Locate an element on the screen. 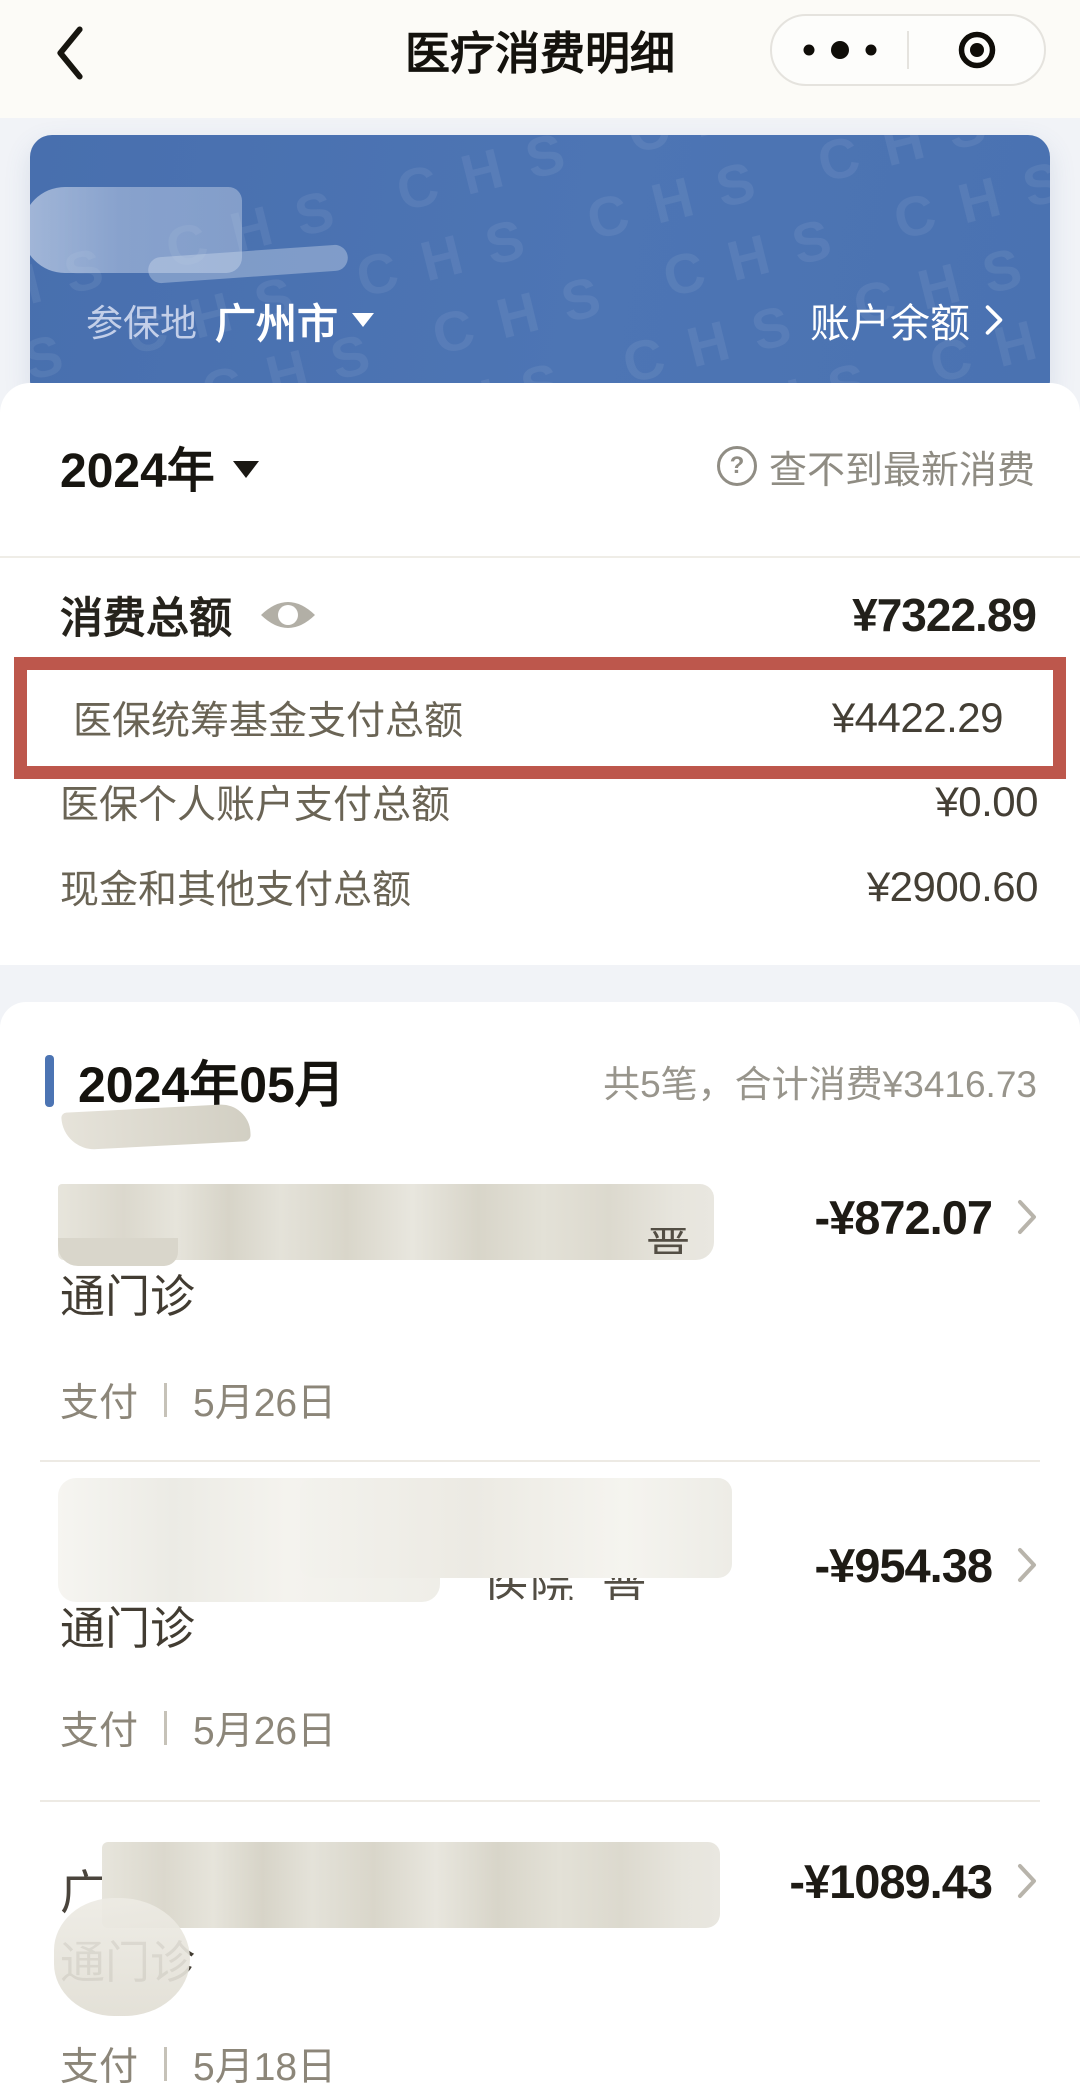 The width and height of the screenshot is (1080, 2086). page-title: 医疗消费明细 is located at coordinates (539, 53).